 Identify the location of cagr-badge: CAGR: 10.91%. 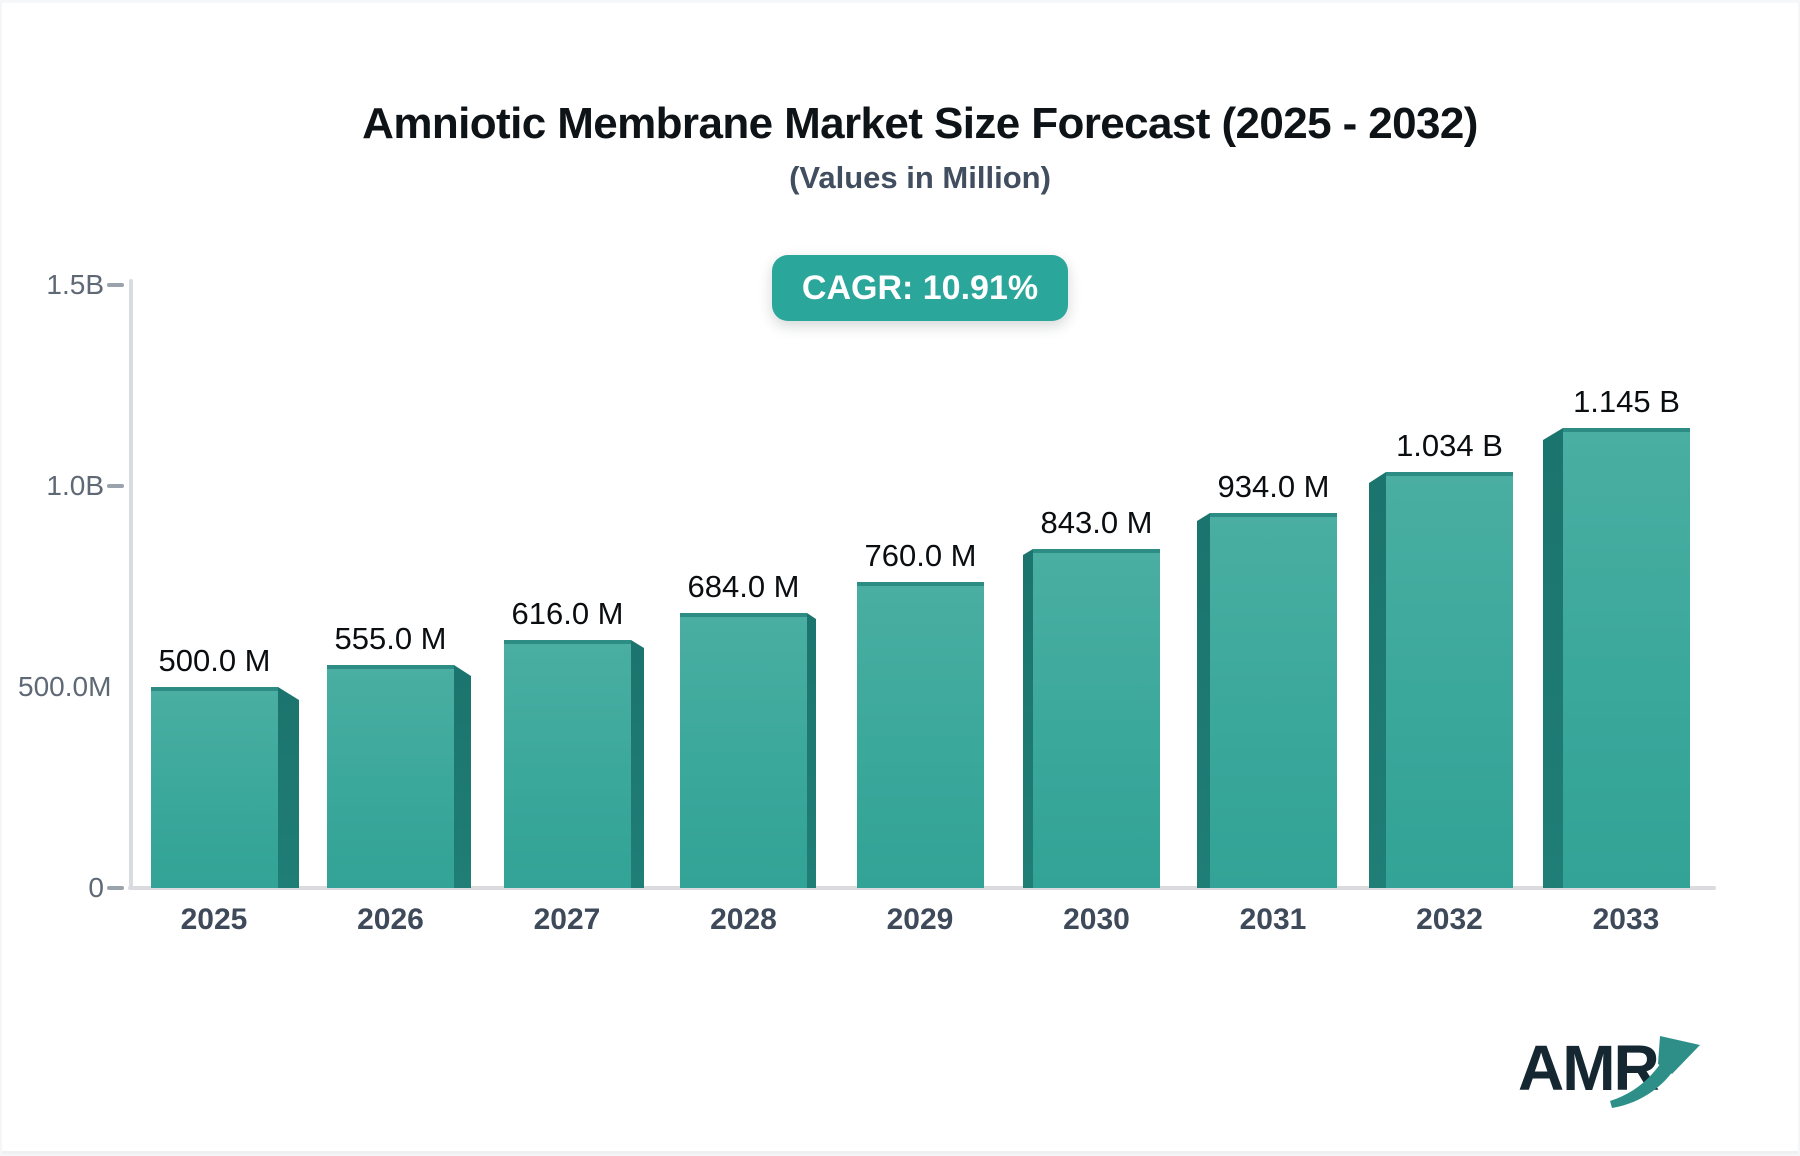
(920, 288).